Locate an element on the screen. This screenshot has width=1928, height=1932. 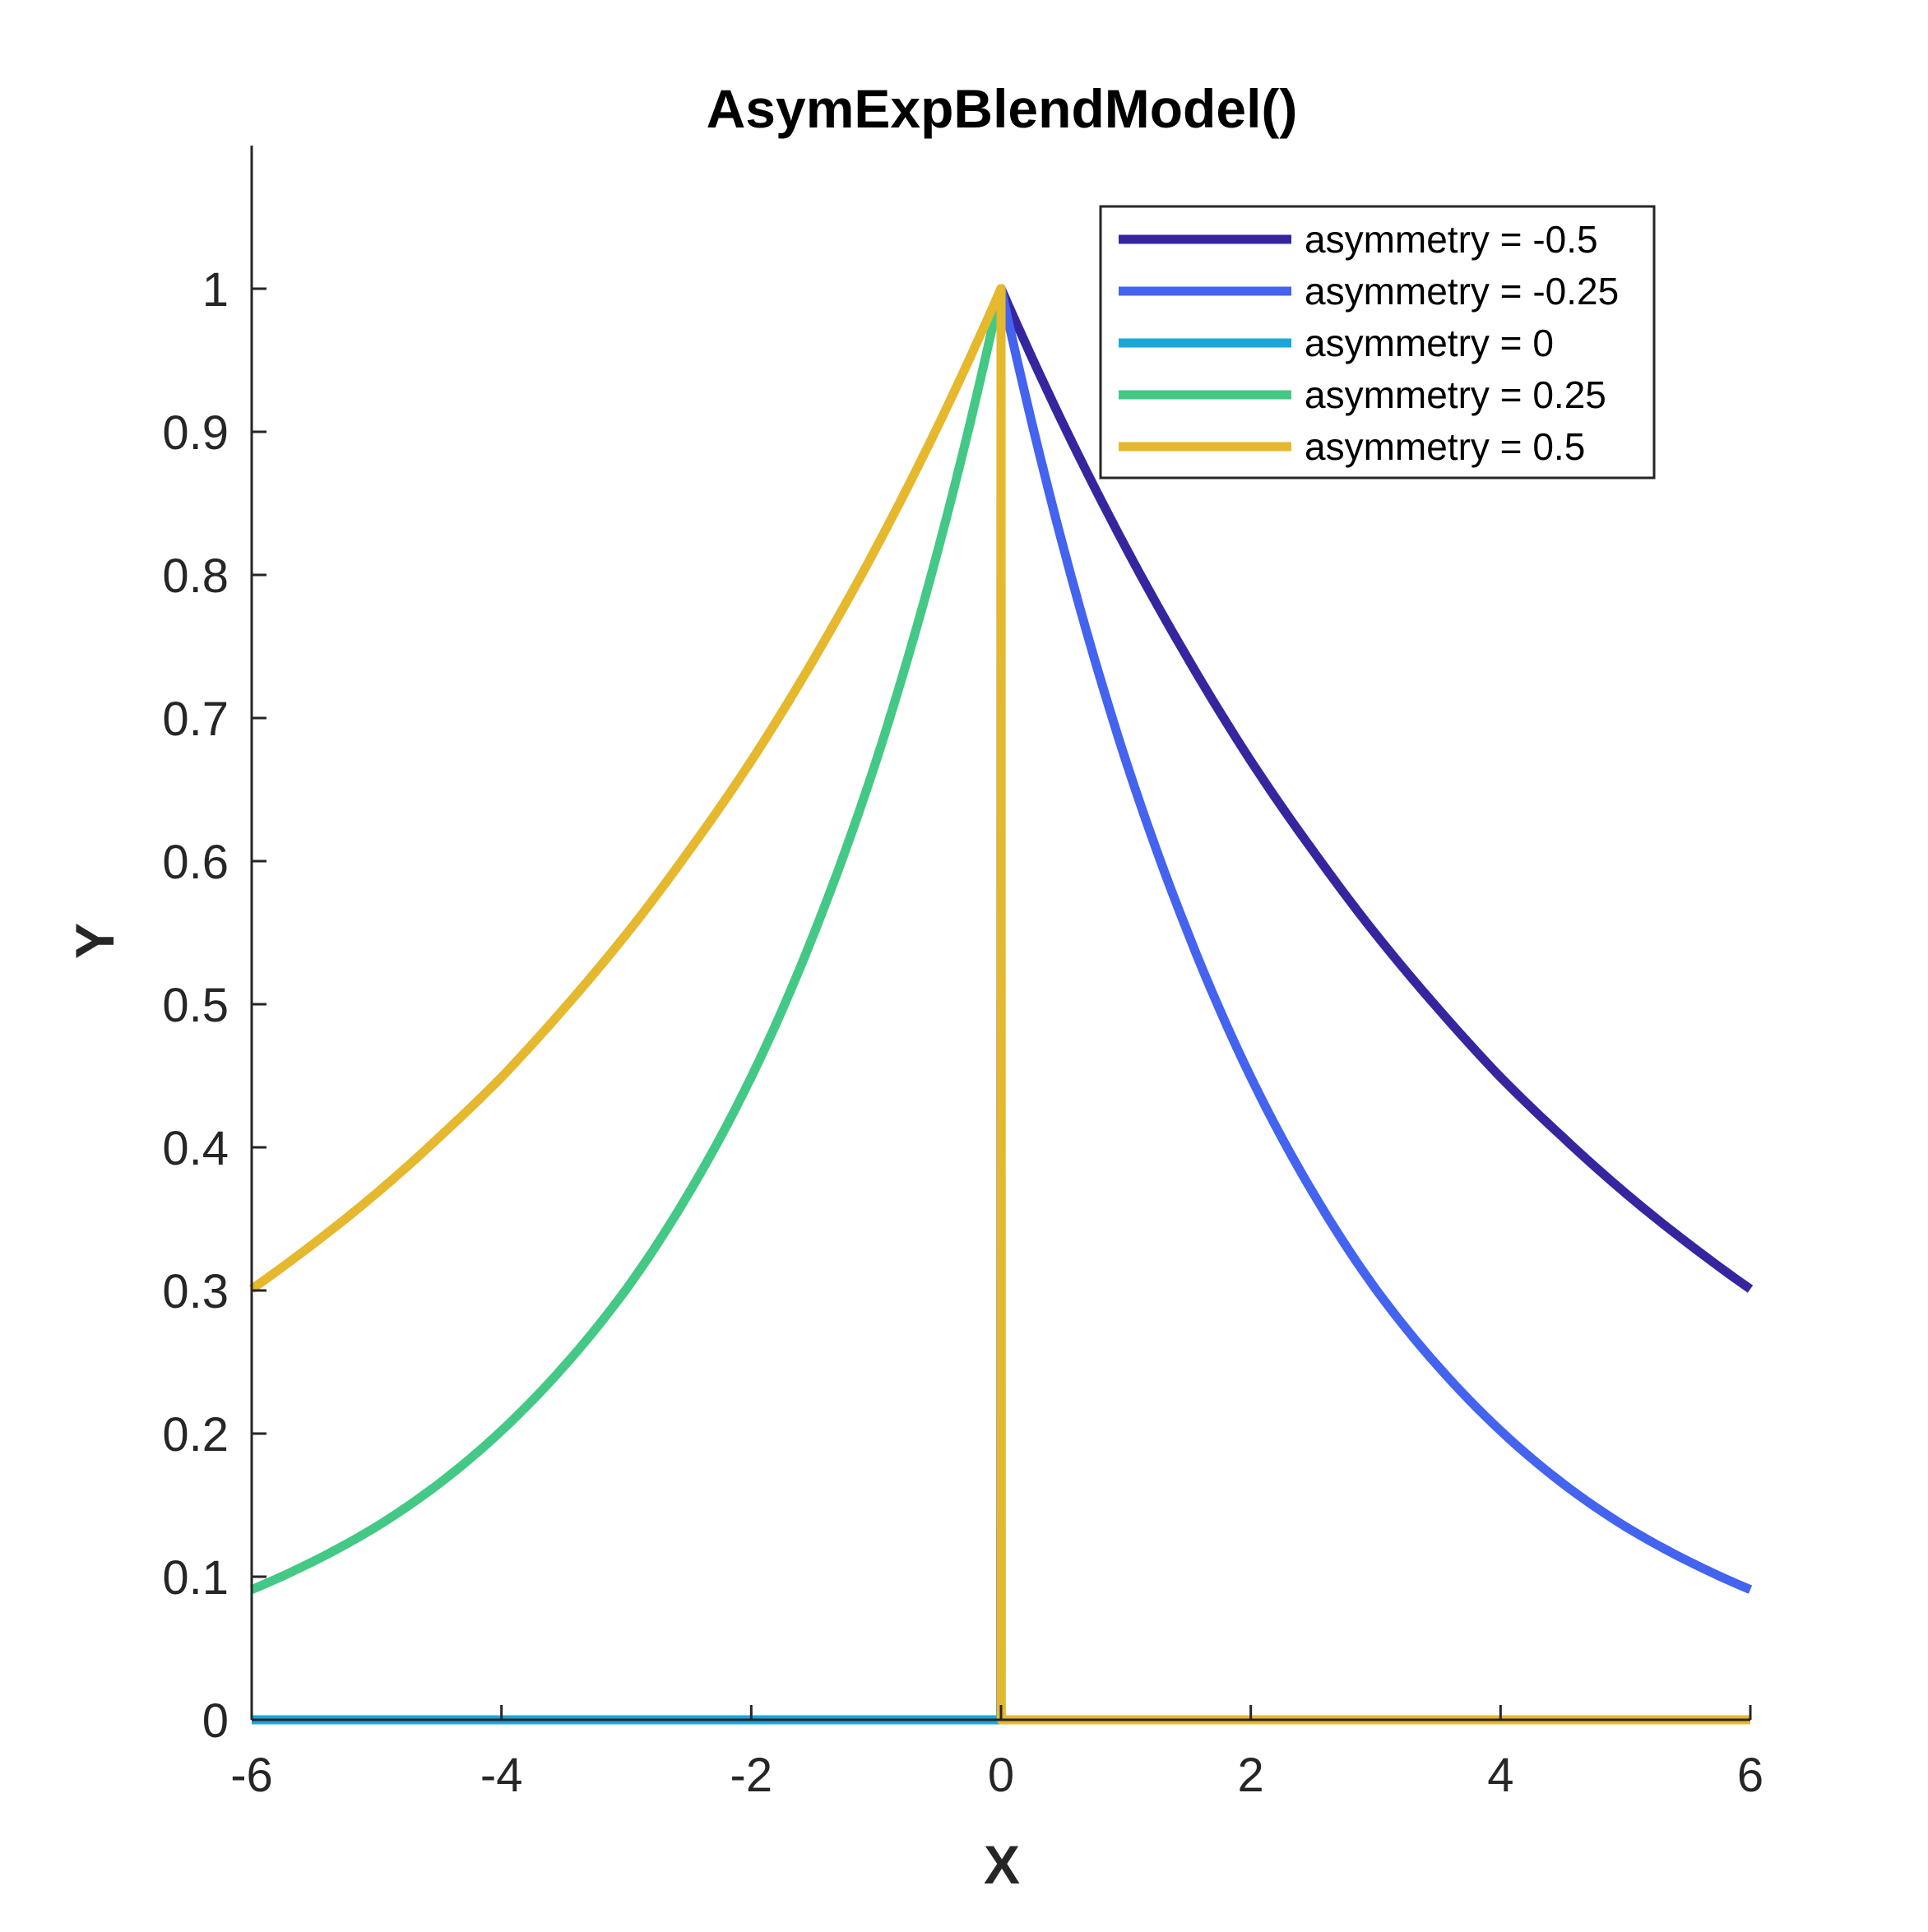
legend-label: asymmetry = -0.25 is located at coordinates (1462, 291).